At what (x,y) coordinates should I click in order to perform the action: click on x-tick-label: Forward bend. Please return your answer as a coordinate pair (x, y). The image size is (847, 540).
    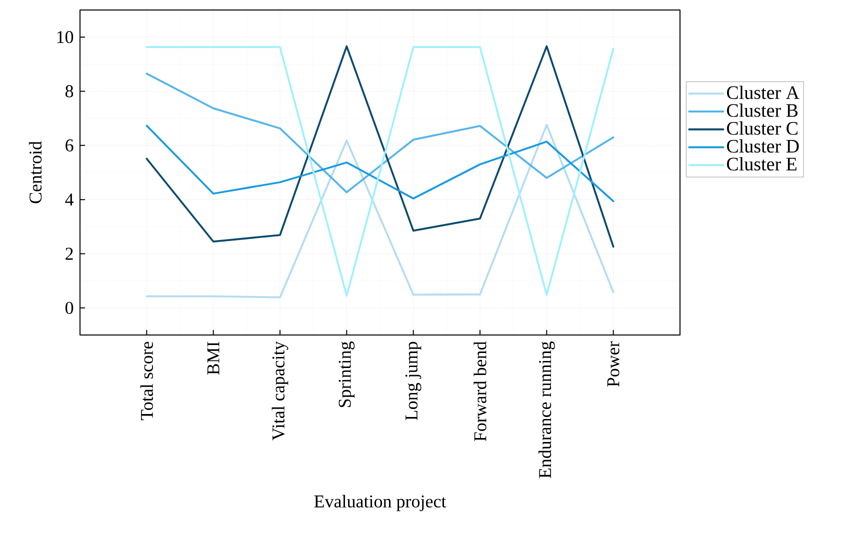
    Looking at the image, I should click on (480, 391).